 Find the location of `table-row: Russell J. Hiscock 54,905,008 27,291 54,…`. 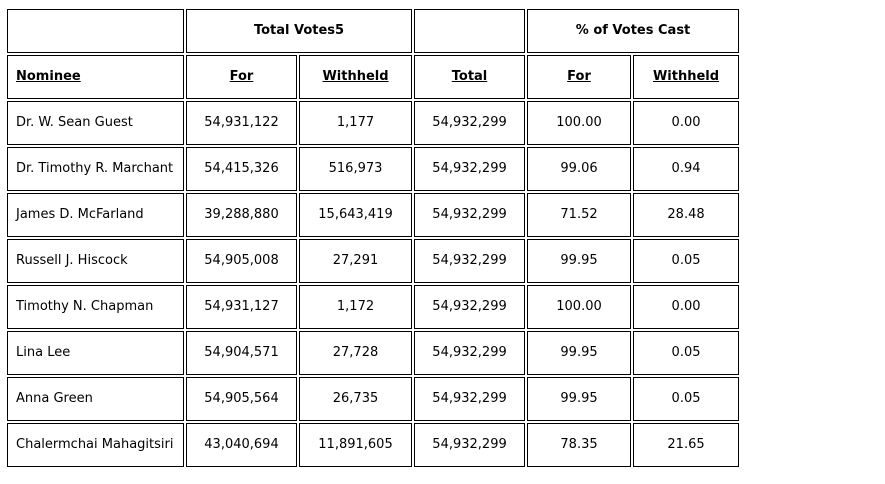

table-row: Russell J. Hiscock 54,905,008 27,291 54,… is located at coordinates (373, 261).